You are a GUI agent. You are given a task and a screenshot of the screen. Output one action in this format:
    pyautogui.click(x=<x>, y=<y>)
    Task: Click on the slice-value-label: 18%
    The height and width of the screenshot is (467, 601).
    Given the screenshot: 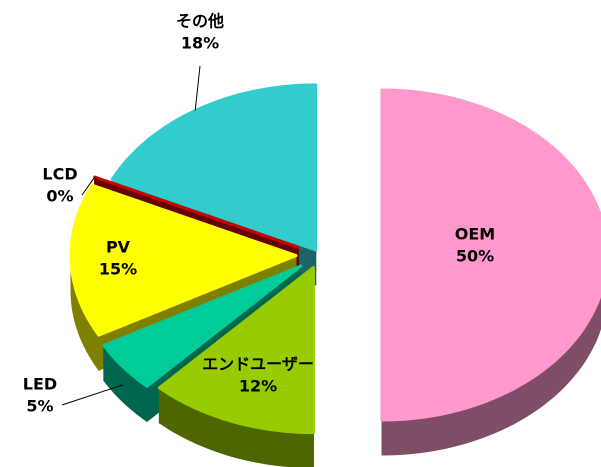 What is the action you would take?
    pyautogui.click(x=200, y=43)
    